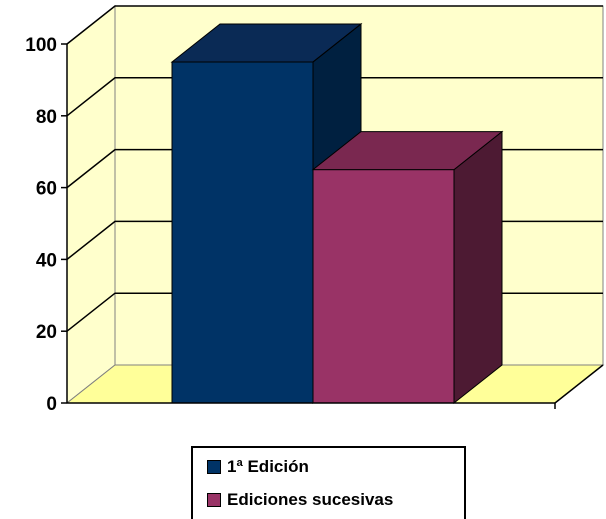 This screenshot has height=519, width=606. I want to click on y-tick-label: 60, so click(46, 189).